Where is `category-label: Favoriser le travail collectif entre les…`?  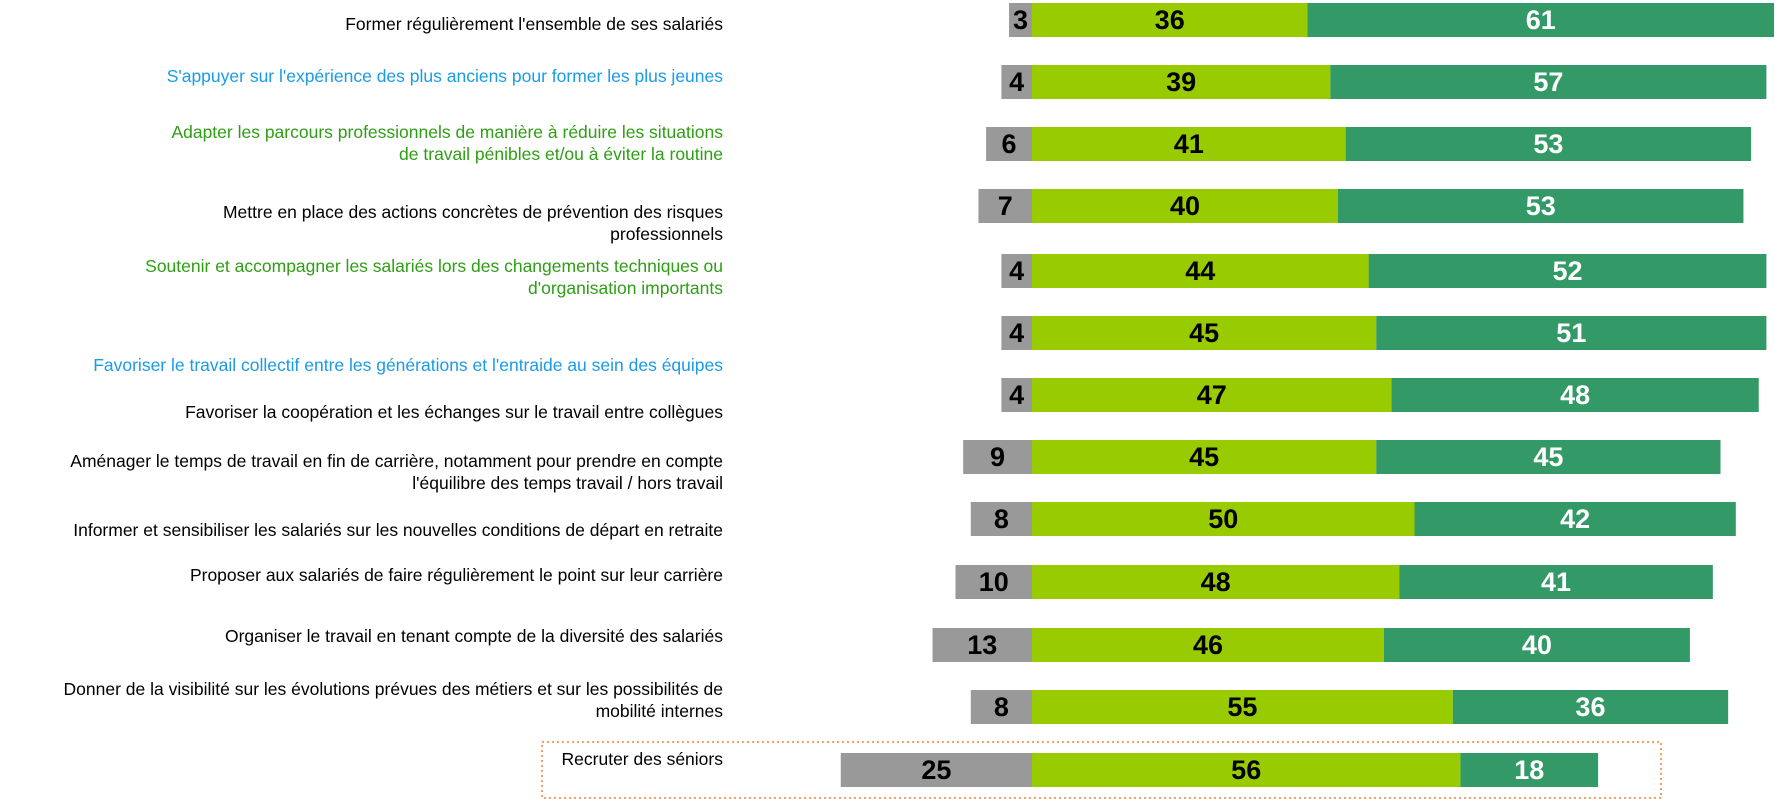
category-label: Favoriser le travail collectif entre les… is located at coordinates (408, 365).